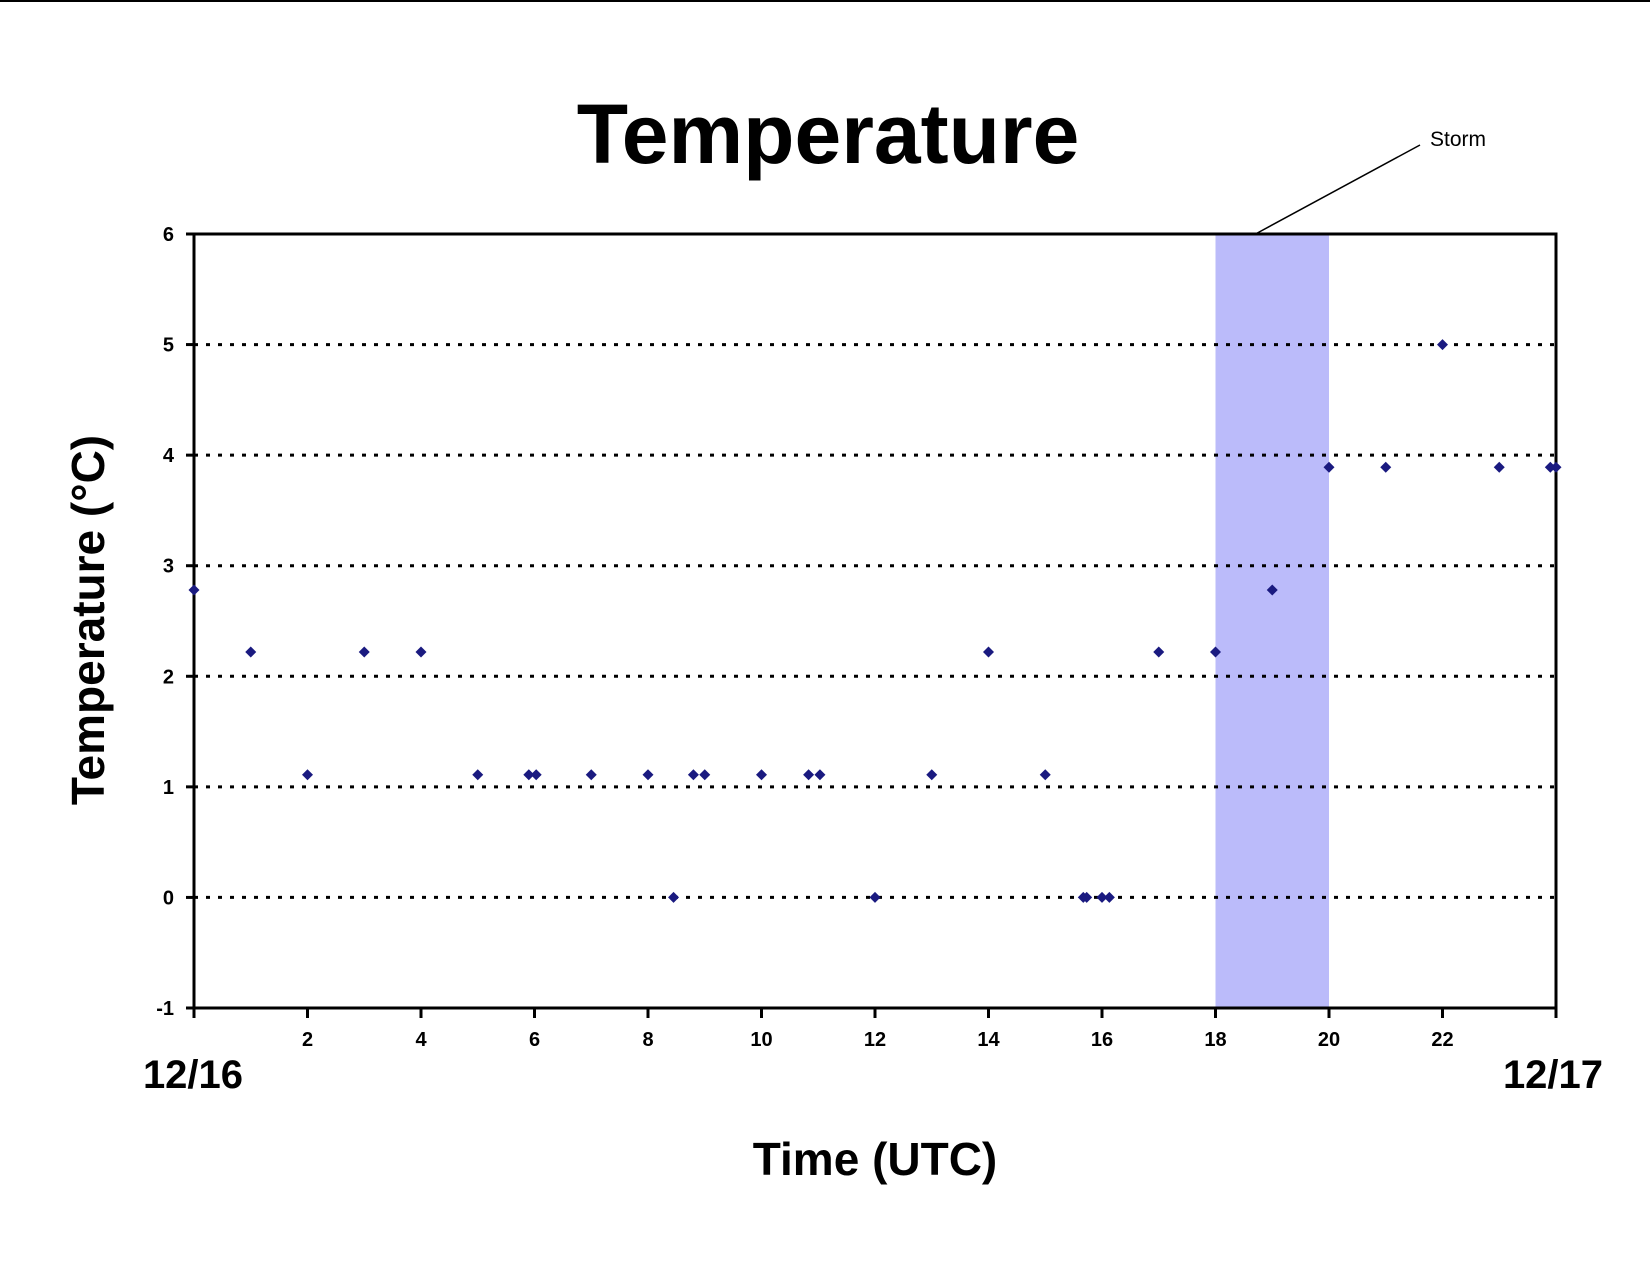 This screenshot has width=1650, height=1275. I want to click on x-tick-label: 4, so click(421, 1040).